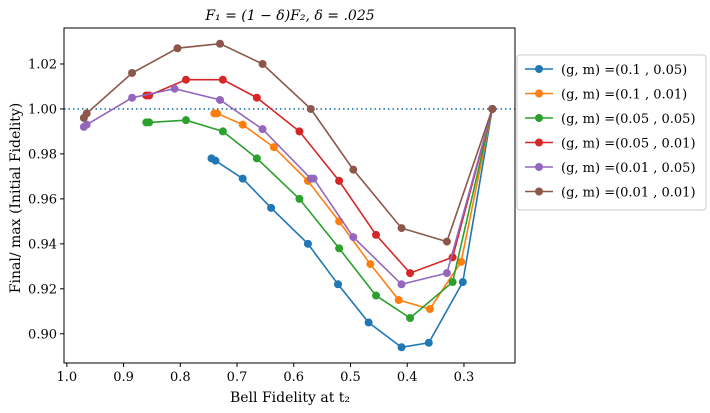 This screenshot has width=710, height=413. I want to click on legend-entry-label: (g, m) =(0.1 , 0.01), so click(624, 95).